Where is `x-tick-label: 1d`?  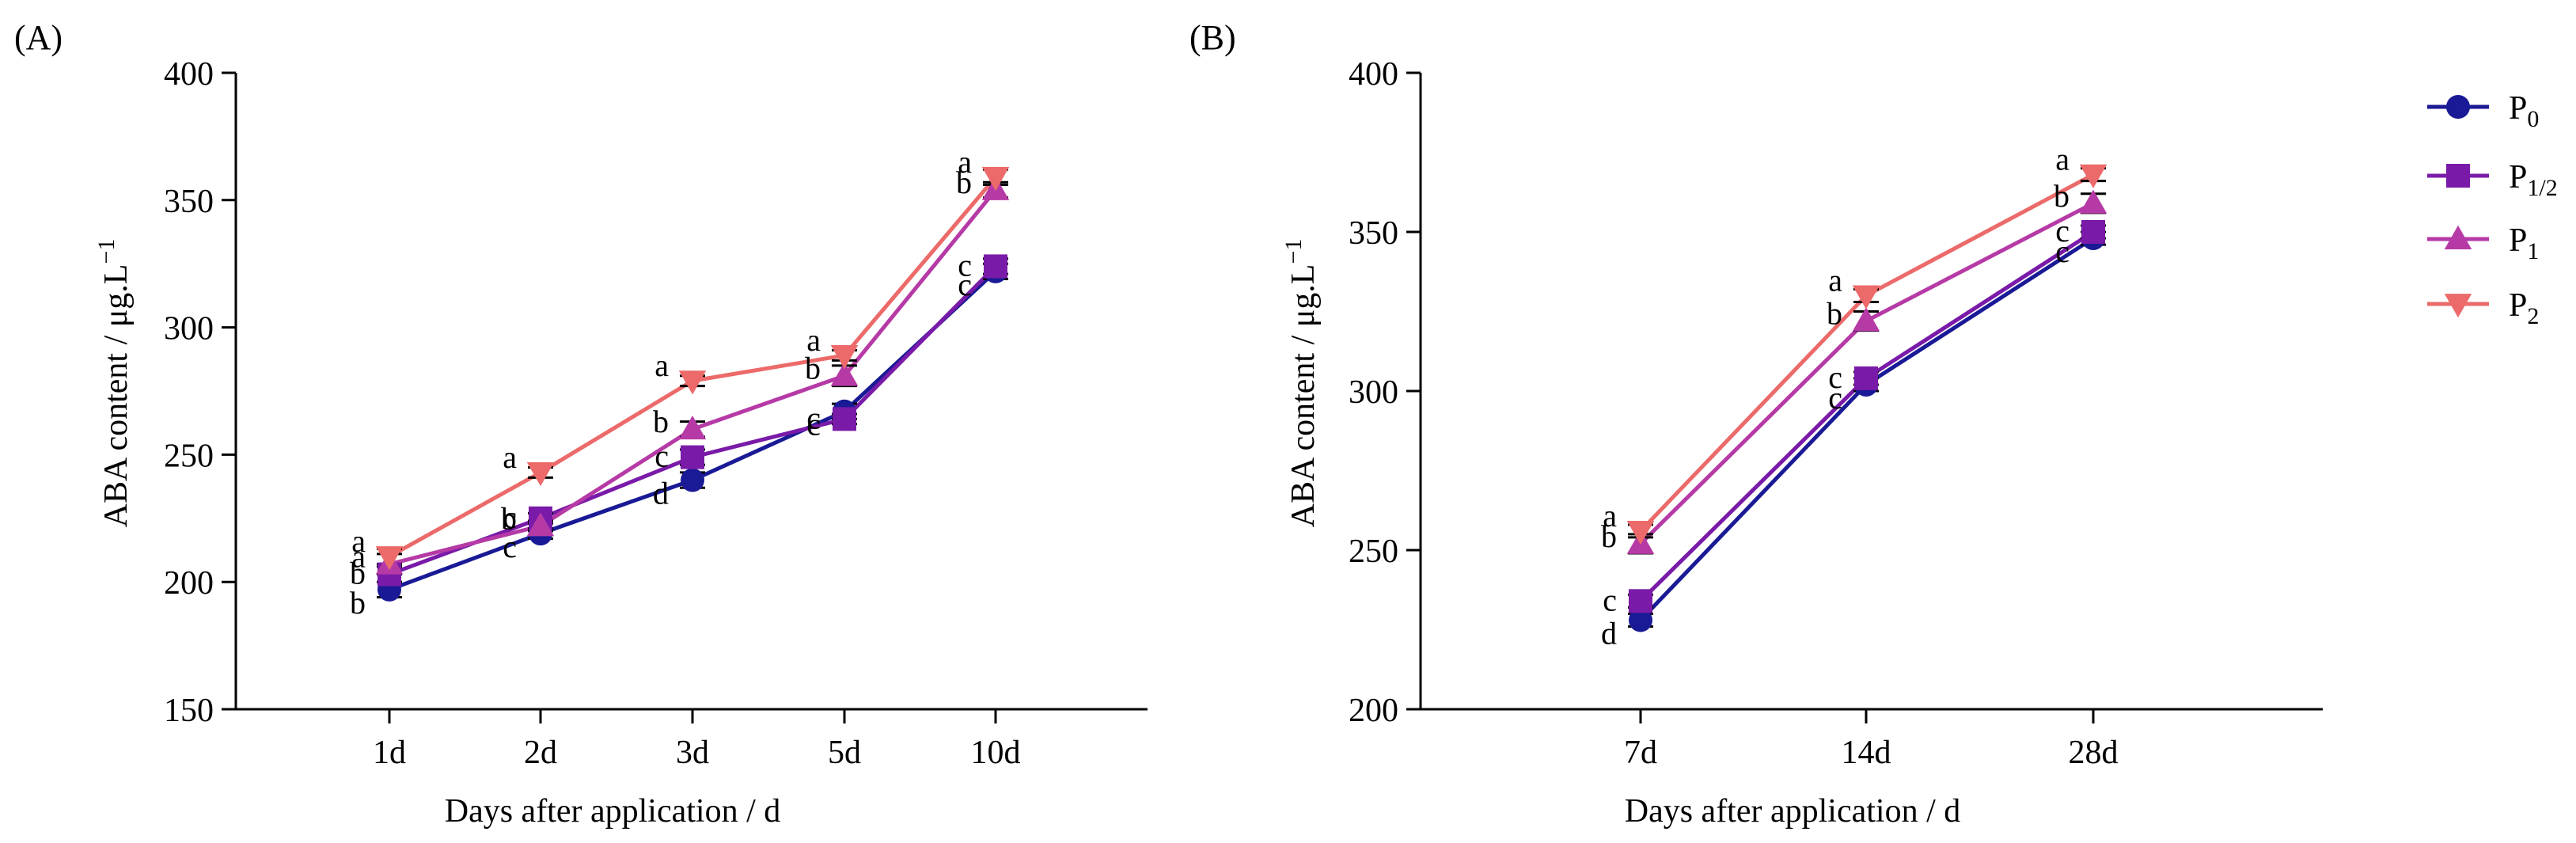 x-tick-label: 1d is located at coordinates (389, 753).